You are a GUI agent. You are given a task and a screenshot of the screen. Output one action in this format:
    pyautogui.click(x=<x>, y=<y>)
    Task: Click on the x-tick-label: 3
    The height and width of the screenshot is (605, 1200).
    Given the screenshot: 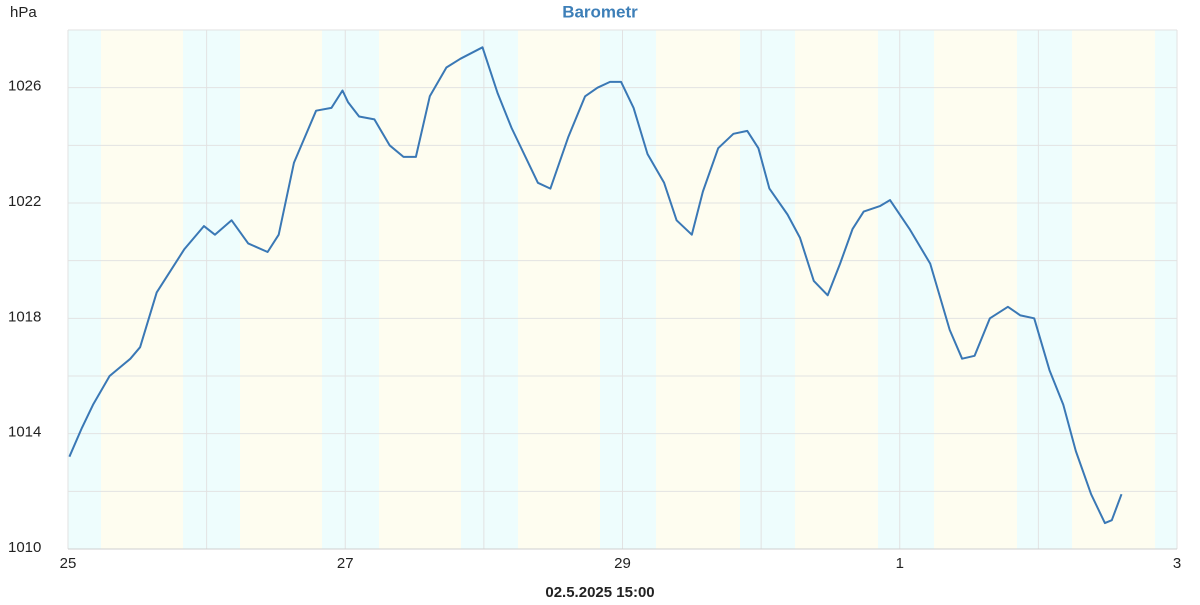 What is the action you would take?
    pyautogui.click(x=1177, y=563)
    